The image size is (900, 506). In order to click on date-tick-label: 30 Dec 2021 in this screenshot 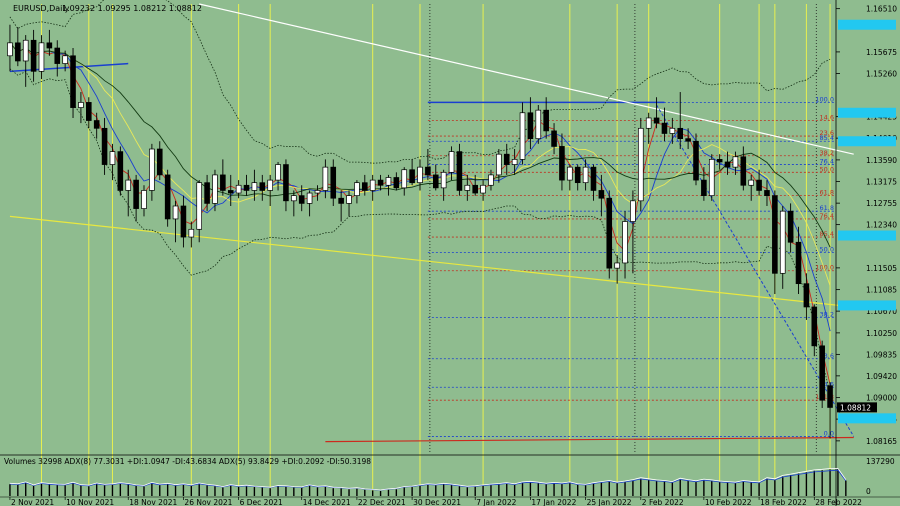, I will do `click(437, 502)`.